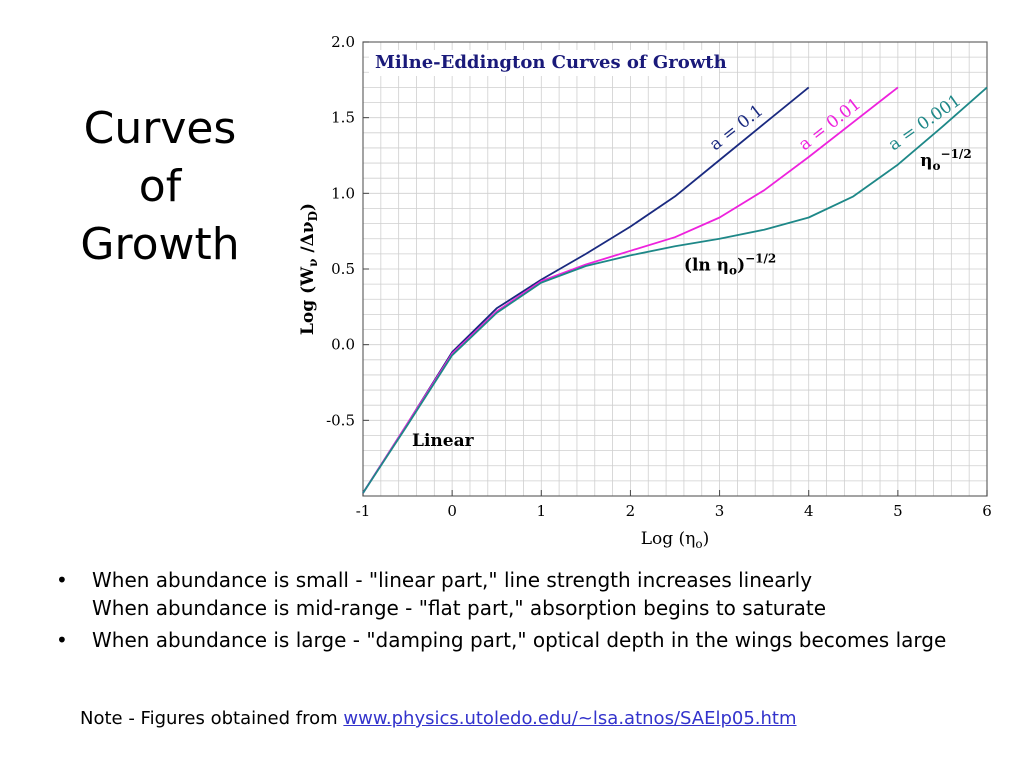  I want to click on y-tick-label: 0.0, so click(343, 345).